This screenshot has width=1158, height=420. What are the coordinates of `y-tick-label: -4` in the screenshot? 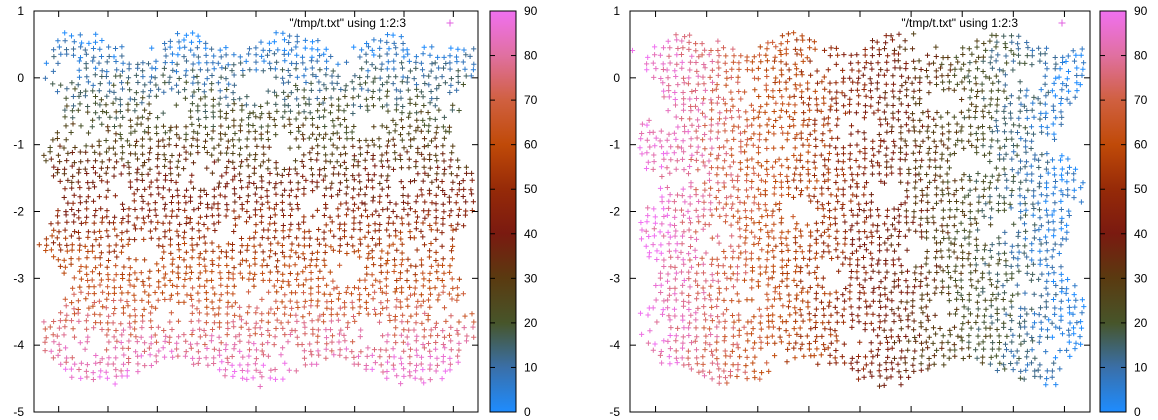 It's located at (18, 345).